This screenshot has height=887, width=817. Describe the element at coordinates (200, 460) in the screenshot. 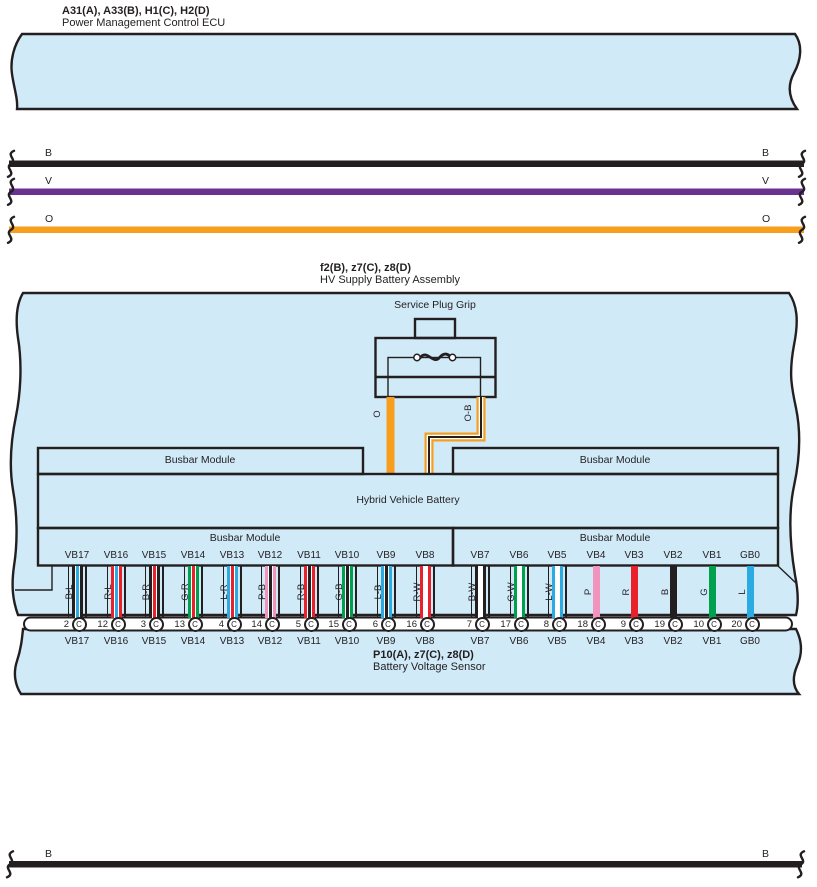

I see `busbar-module-label-upper-left: Busbar Module` at that location.